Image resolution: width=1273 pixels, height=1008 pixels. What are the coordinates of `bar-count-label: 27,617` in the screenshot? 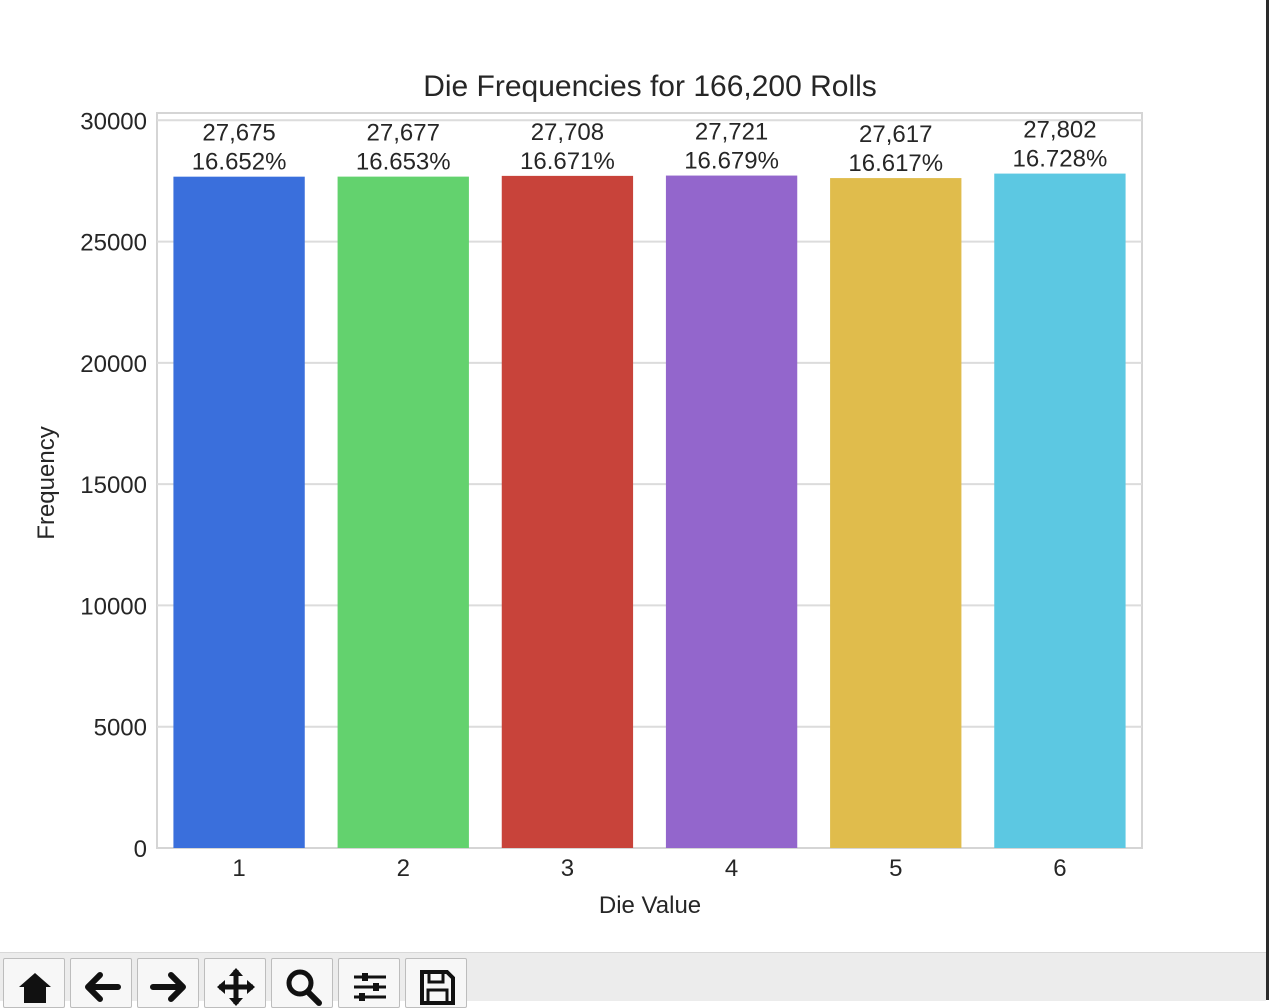 It's located at (895, 134).